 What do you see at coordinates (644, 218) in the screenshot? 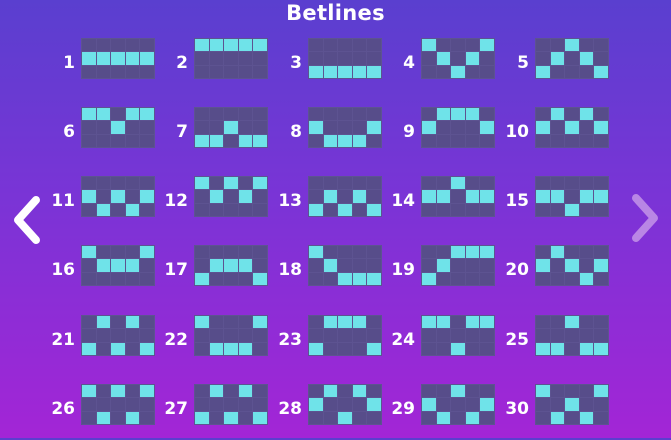
I see `next-page-button` at bounding box center [644, 218].